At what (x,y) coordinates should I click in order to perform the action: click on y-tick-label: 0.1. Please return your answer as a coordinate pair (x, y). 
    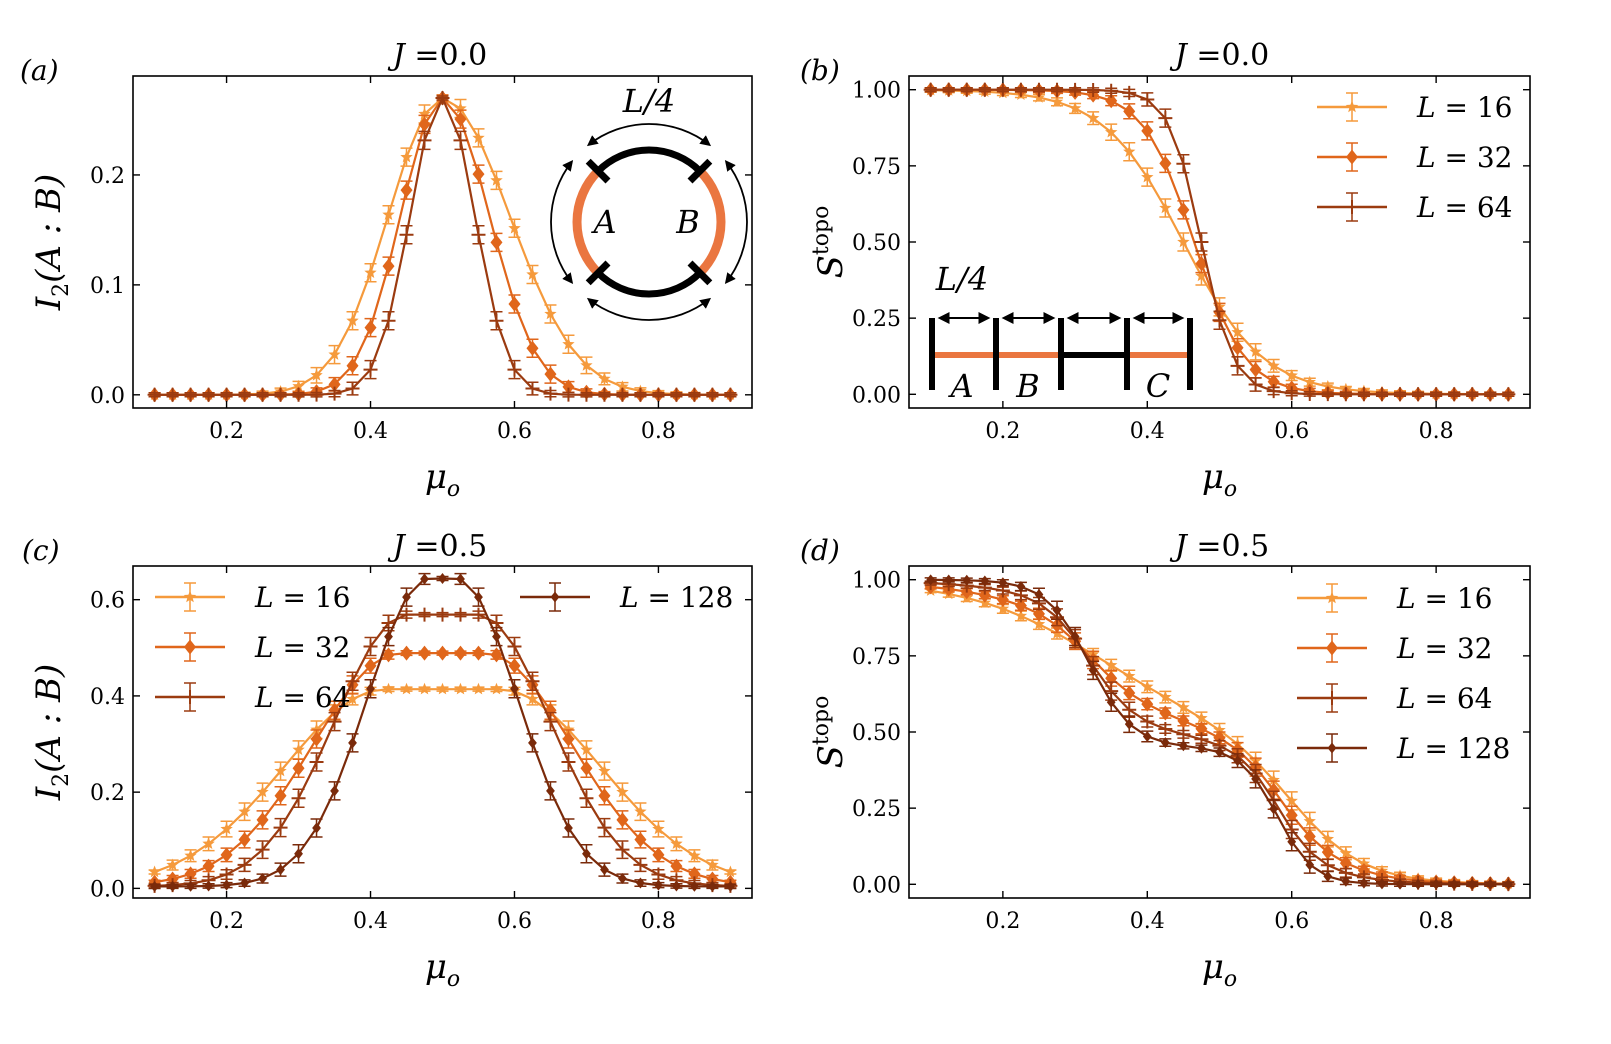
    Looking at the image, I should click on (107, 286).